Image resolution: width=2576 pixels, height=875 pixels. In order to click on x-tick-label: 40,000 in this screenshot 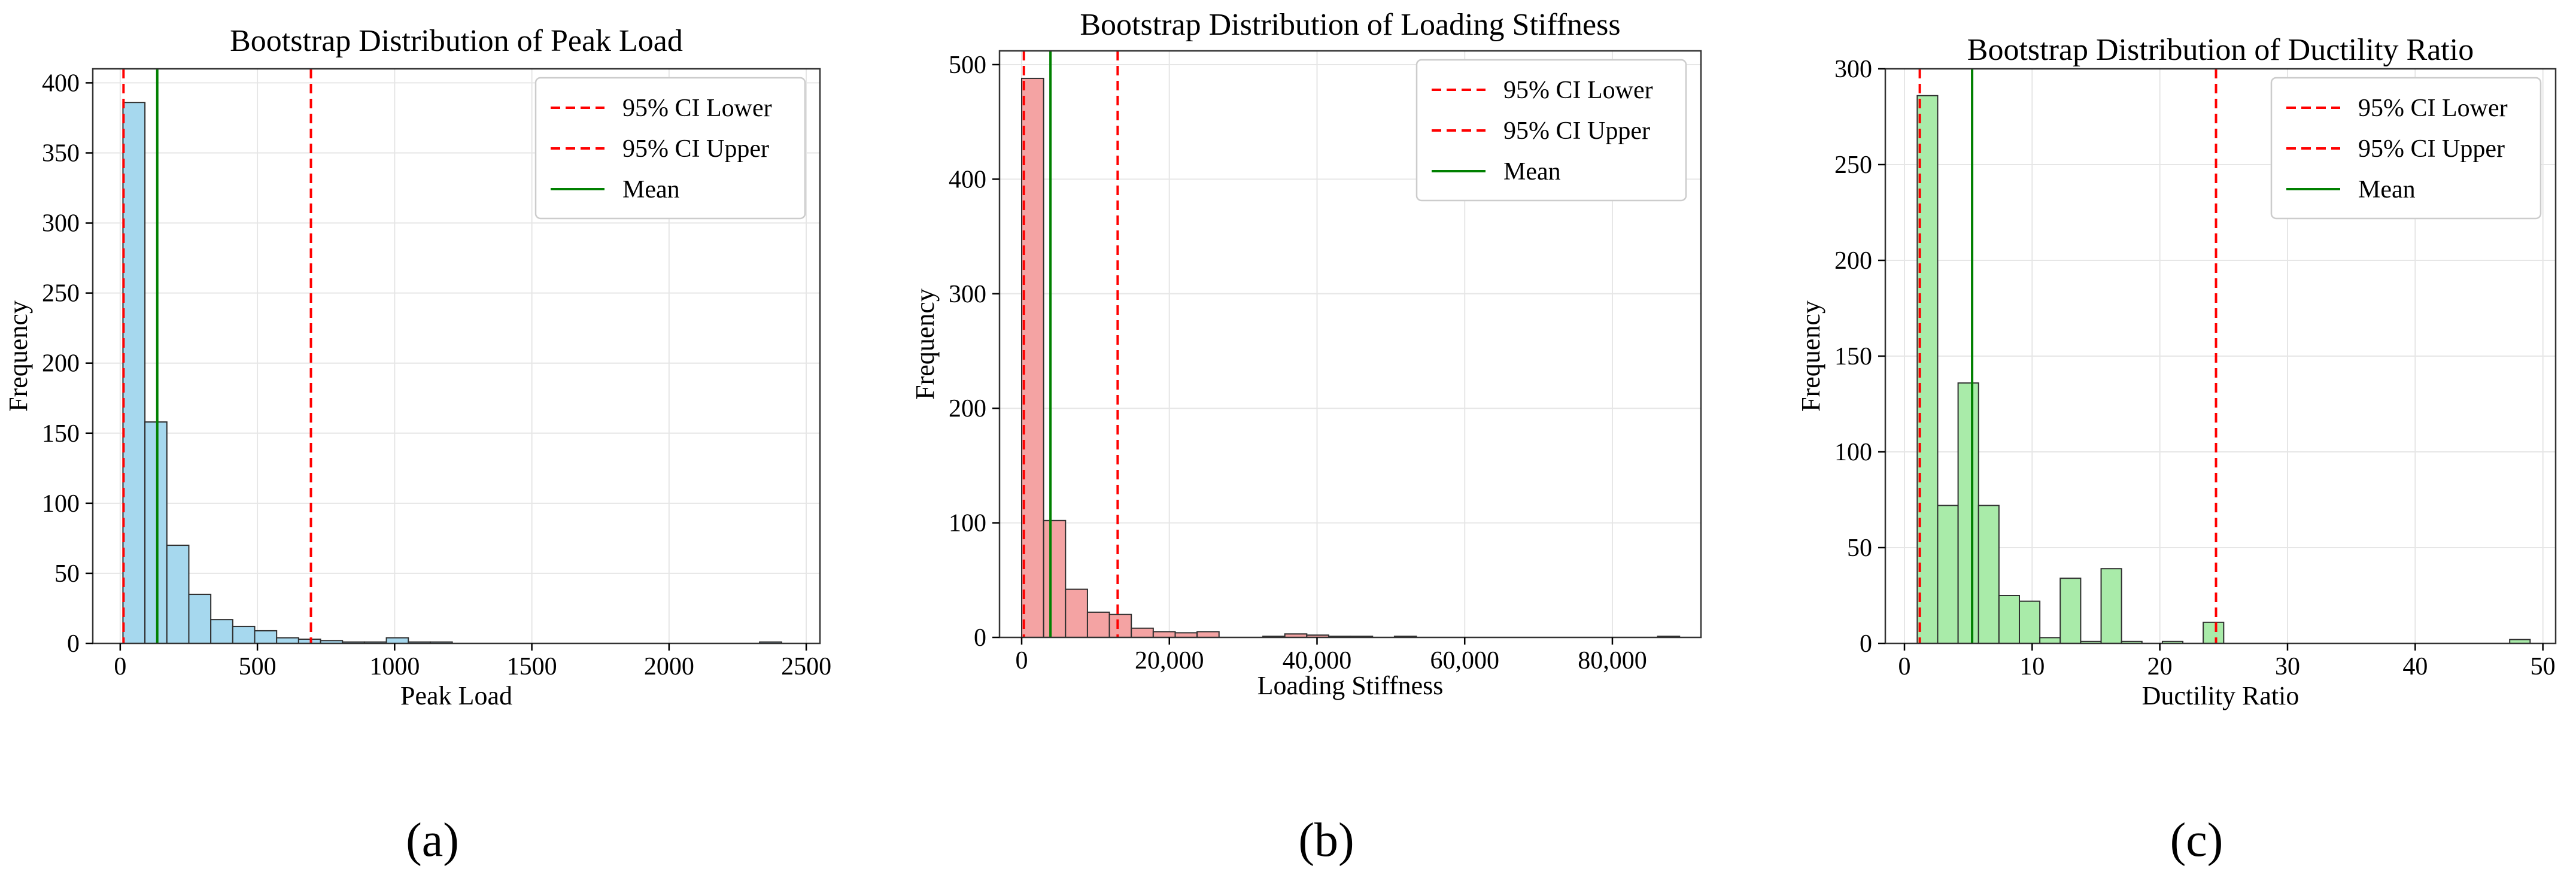, I will do `click(1317, 661)`.